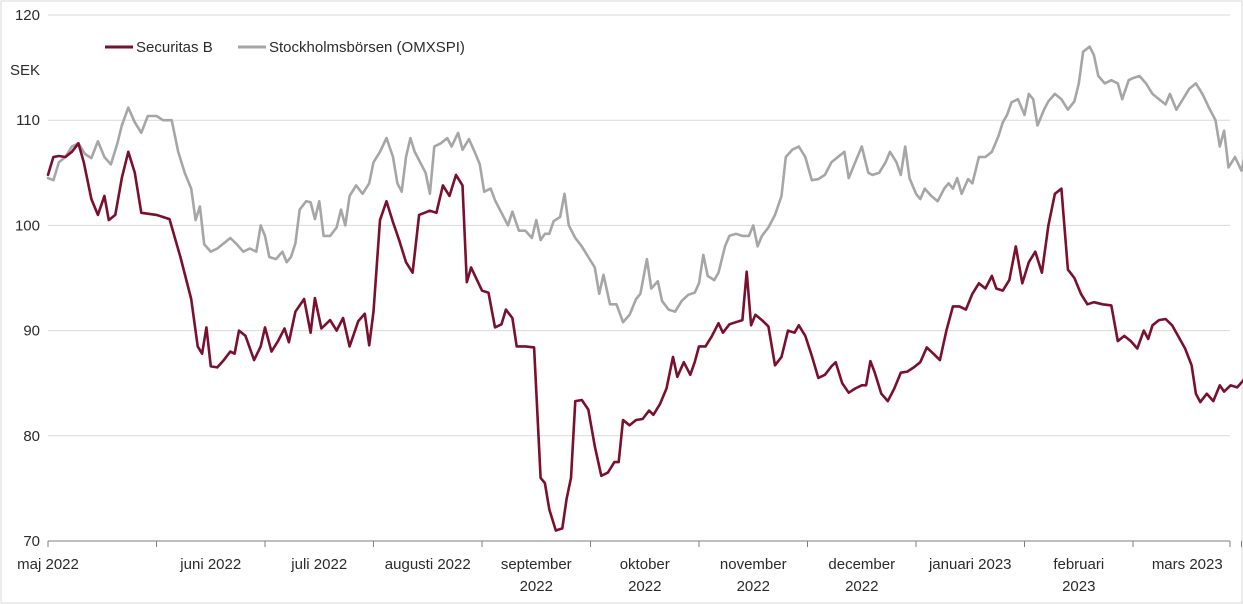 The height and width of the screenshot is (604, 1243). Describe the element at coordinates (367, 47) in the screenshot. I see `legend-label: Stockholmsbörsen (OMXSPI)` at that location.